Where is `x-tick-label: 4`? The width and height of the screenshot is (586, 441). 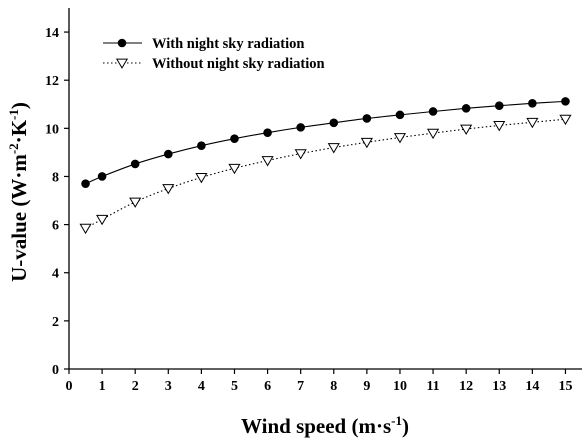 x-tick-label: 4 is located at coordinates (201, 386).